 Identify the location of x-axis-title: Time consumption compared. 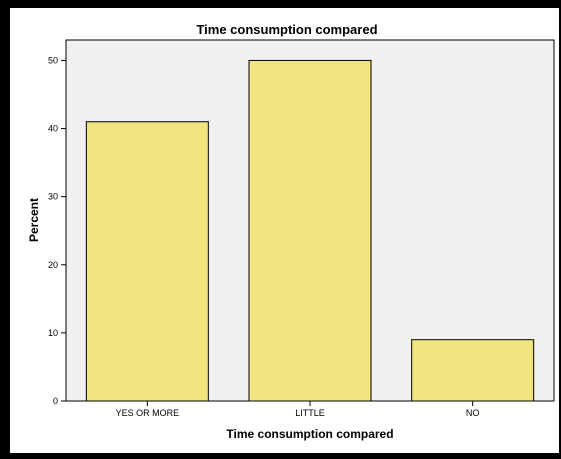
(309, 434).